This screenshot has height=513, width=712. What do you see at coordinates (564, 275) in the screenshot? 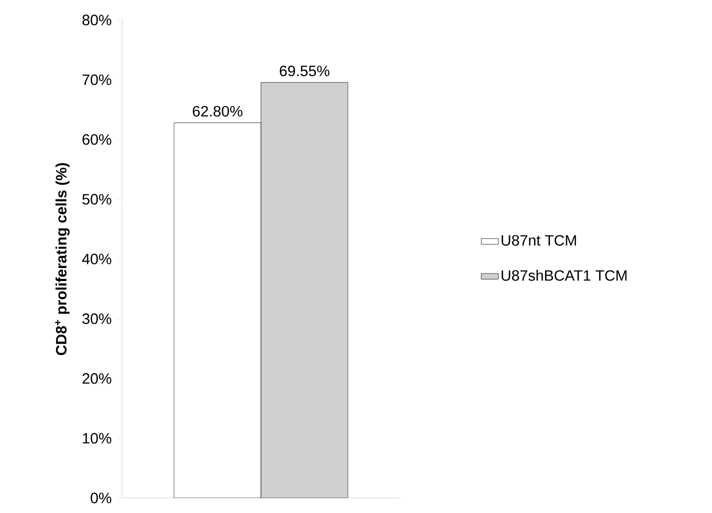
I see `legend-label: U87shBCAT1 TCM` at bounding box center [564, 275].